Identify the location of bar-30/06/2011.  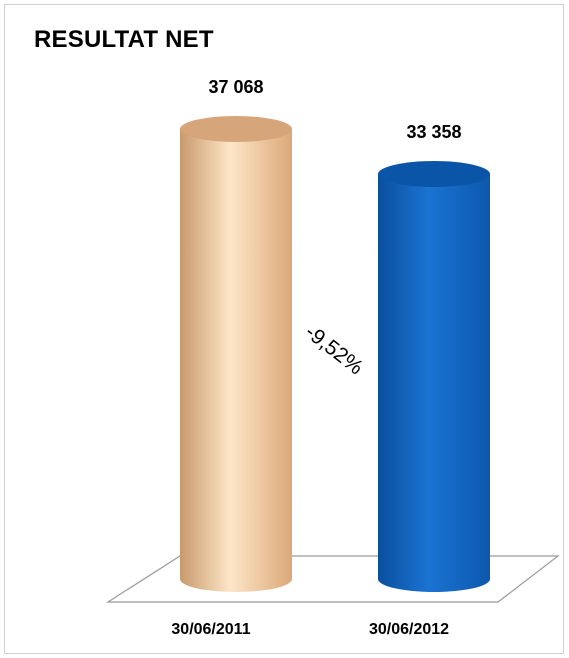
(236, 354).